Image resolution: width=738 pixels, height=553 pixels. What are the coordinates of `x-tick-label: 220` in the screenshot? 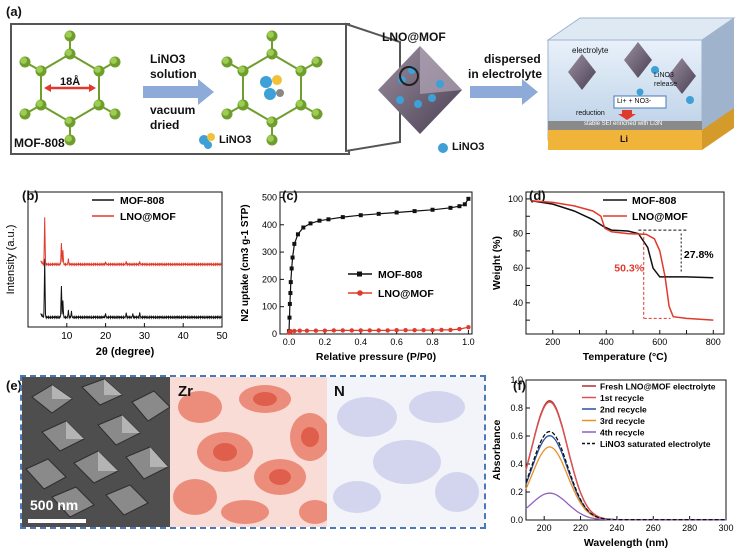 It's located at (580, 528).